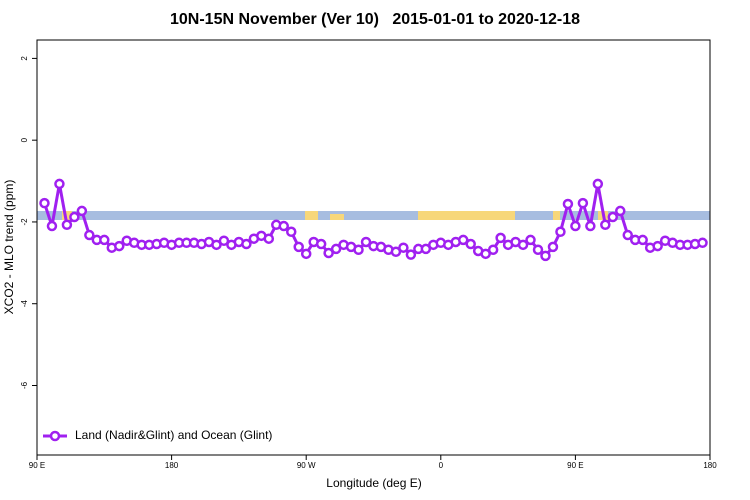 This screenshot has height=500, width=750. I want to click on legend-marker, so click(55, 436).